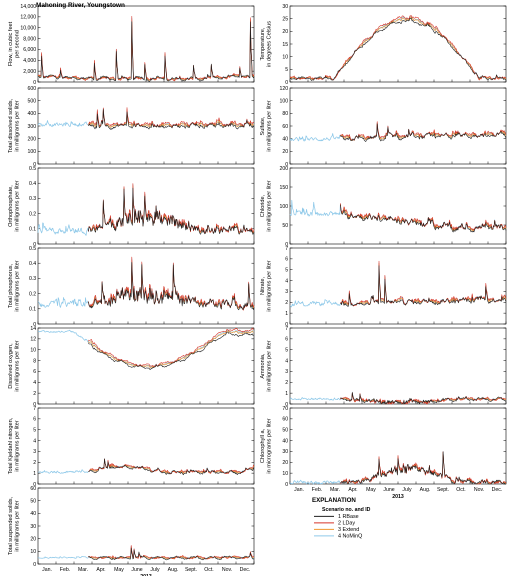  I want to click on y-tick-label: 60, so click(33, 489).